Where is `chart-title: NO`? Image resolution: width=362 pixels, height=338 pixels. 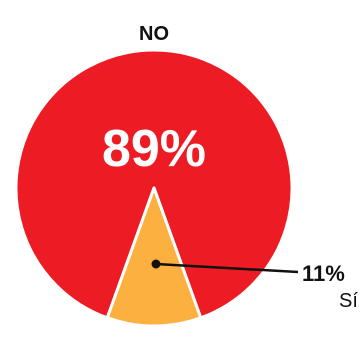 chart-title: NO is located at coordinates (154, 34).